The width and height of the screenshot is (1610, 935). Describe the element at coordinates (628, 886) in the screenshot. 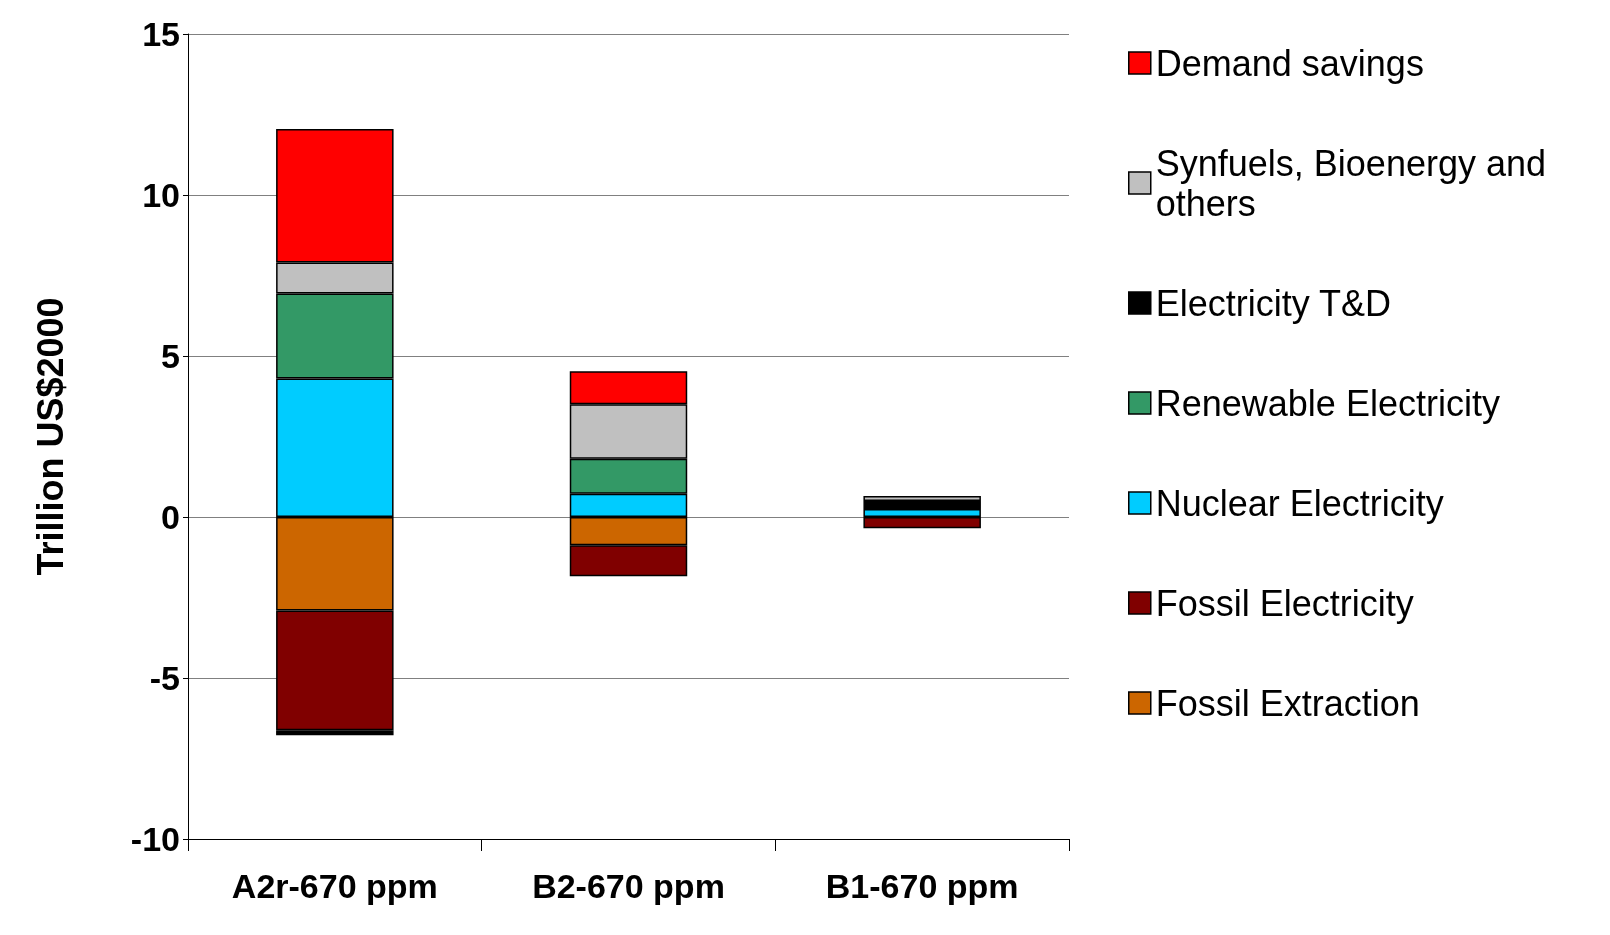

I see `x-tick-label: B2-670 ppm` at that location.